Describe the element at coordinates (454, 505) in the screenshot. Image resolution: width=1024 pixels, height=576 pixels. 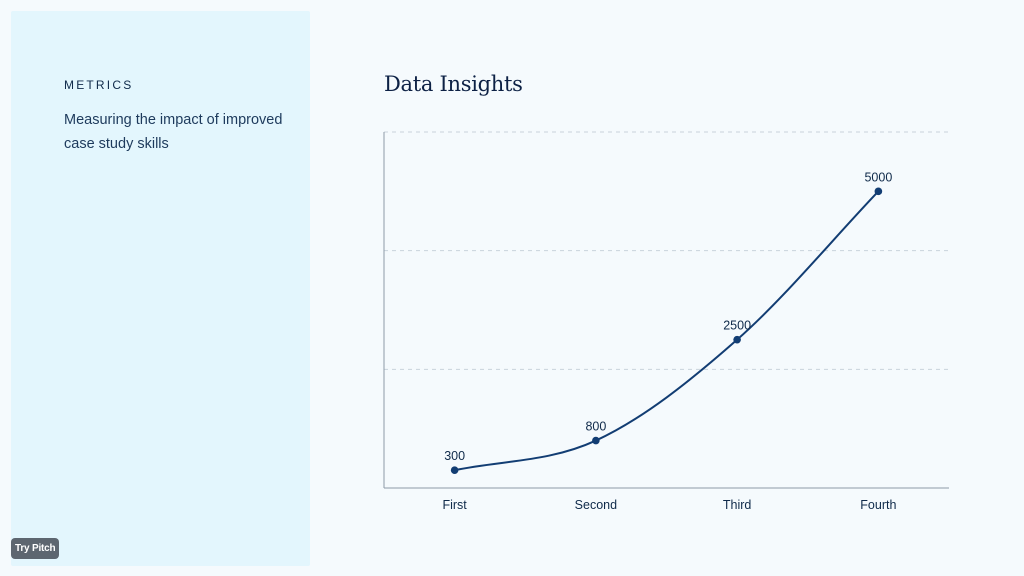
I see `x-tick-label: First` at that location.